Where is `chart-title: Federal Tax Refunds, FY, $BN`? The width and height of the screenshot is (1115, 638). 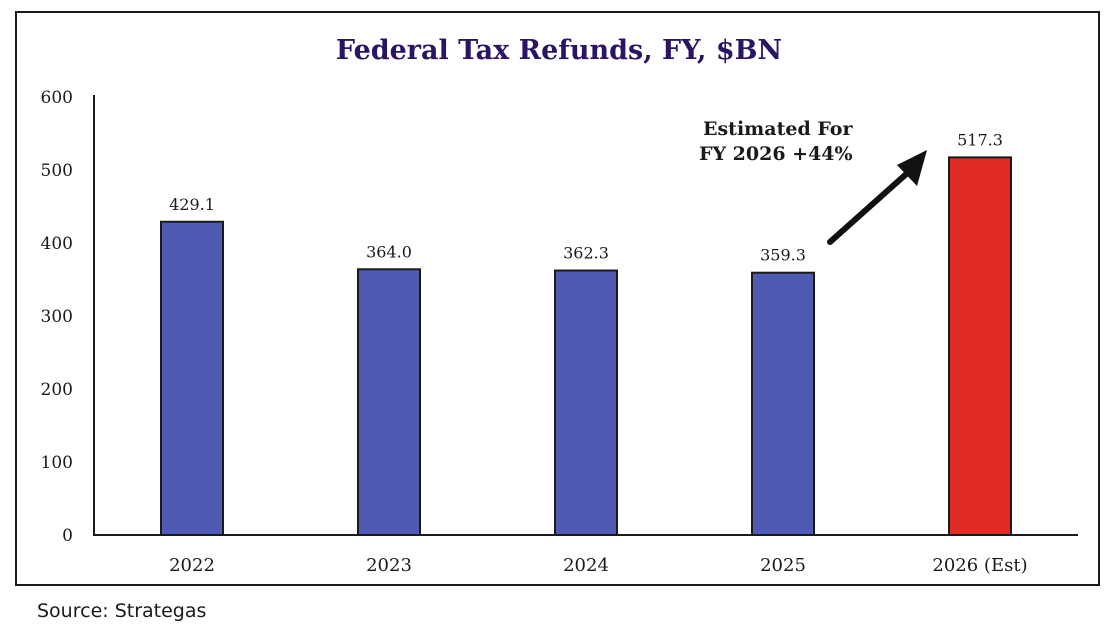
chart-title: Federal Tax Refunds, FY, $BN is located at coordinates (559, 50).